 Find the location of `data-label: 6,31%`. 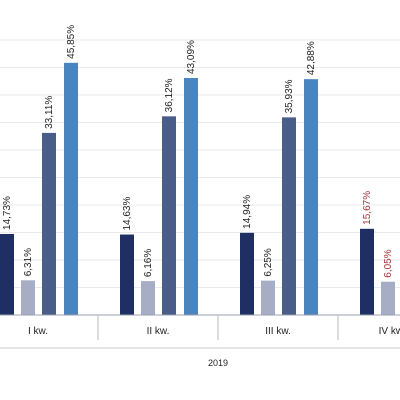

data-label: 6,31% is located at coordinates (28, 262).